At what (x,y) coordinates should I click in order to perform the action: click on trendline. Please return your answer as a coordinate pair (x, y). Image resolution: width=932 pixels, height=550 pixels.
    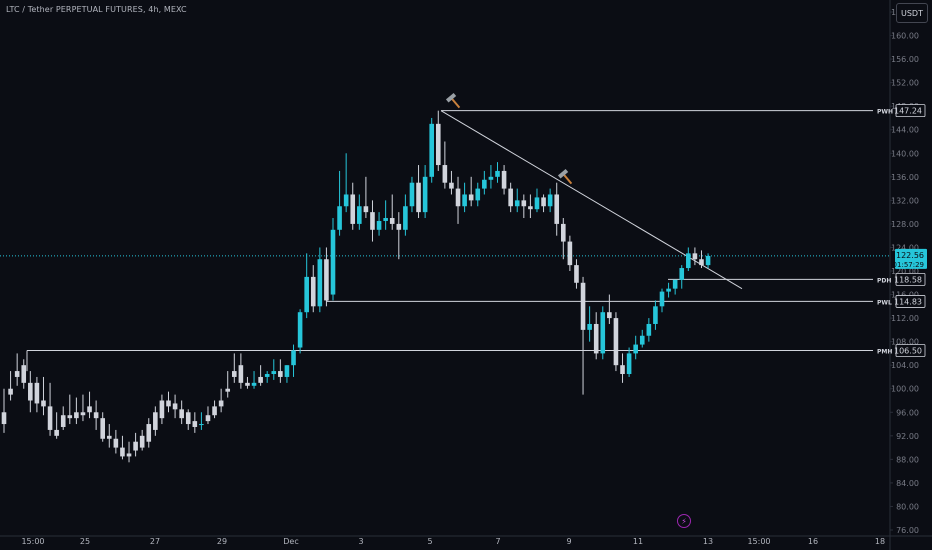
    Looking at the image, I should click on (591, 200).